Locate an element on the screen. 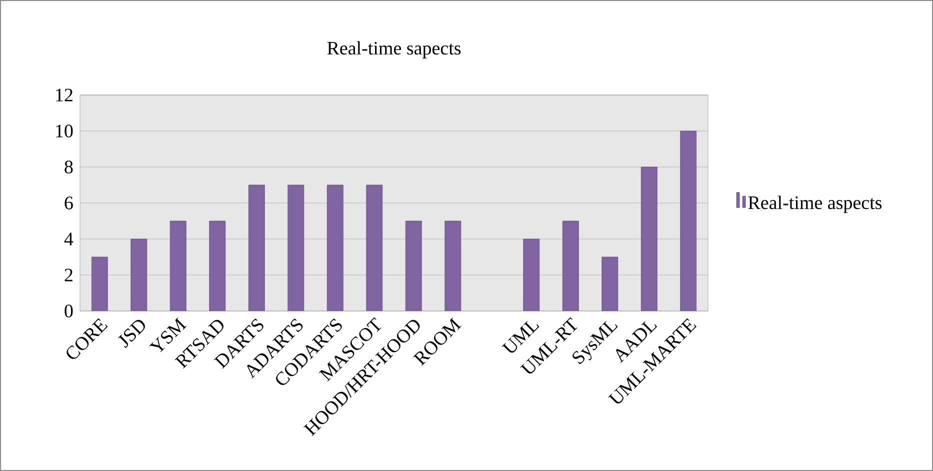  y-tick-label: 0 is located at coordinates (68, 311).